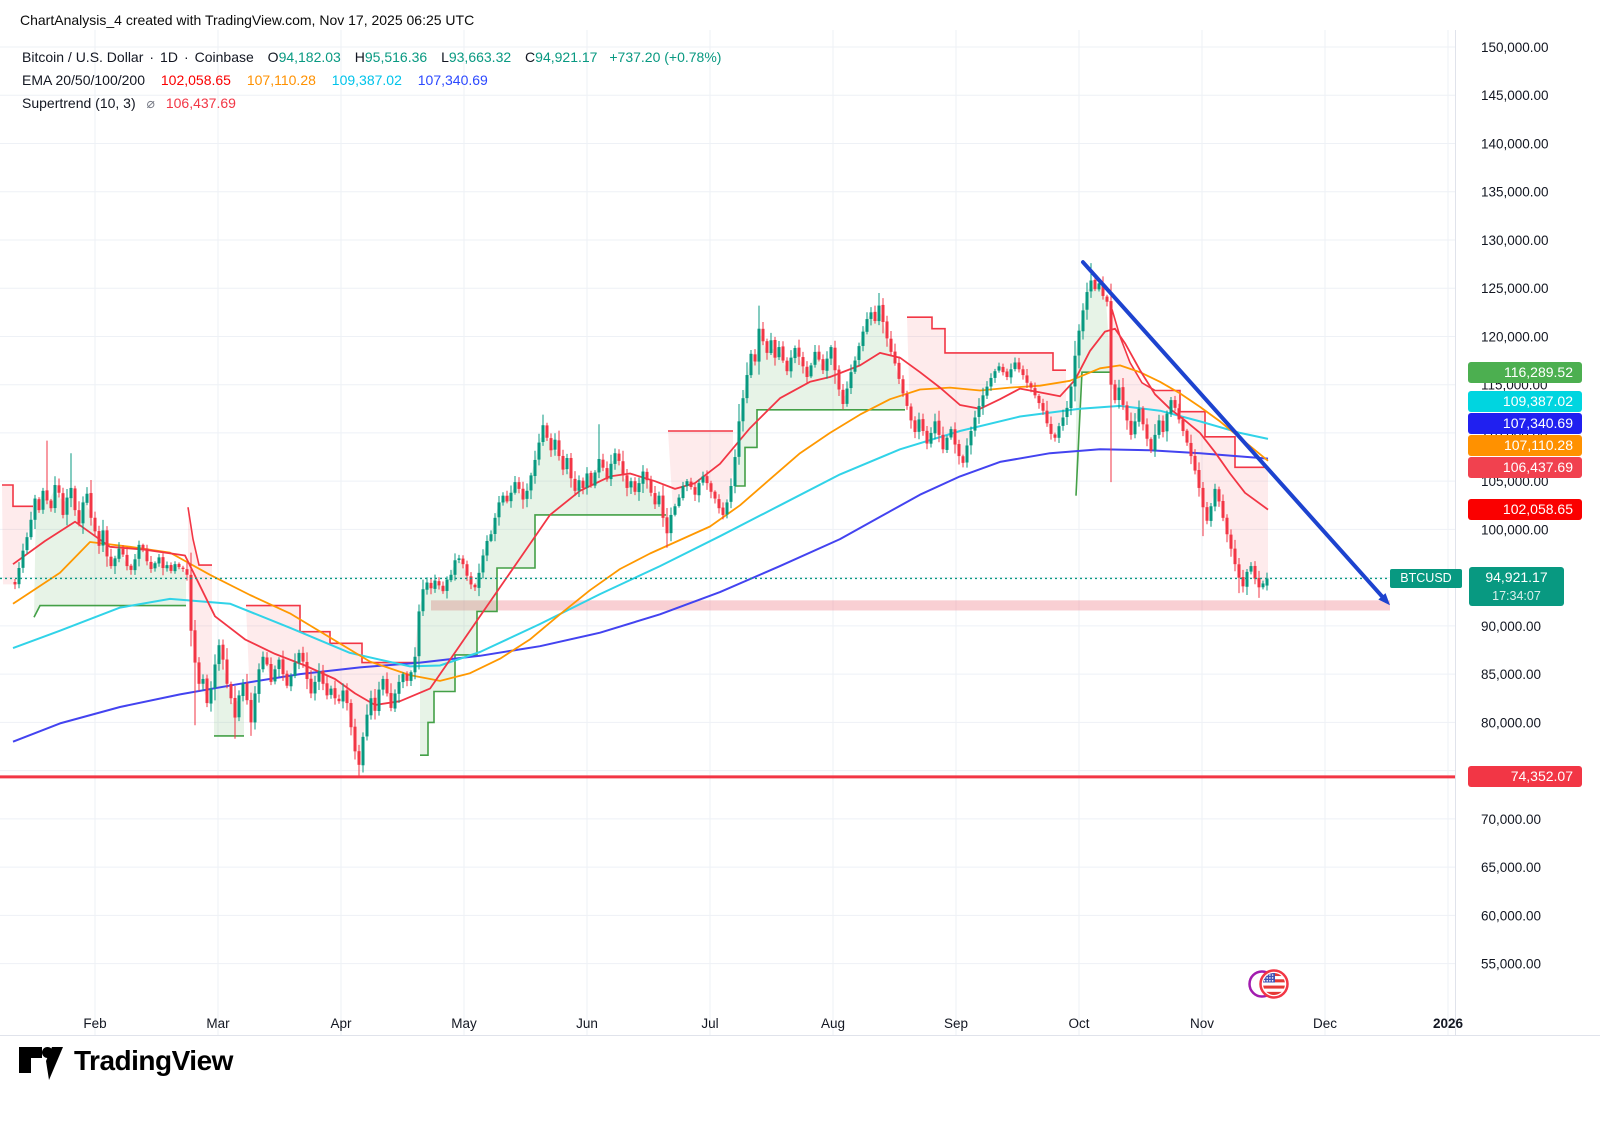 This screenshot has width=1600, height=1121. I want to click on svg-text: 140,000.00, so click(1515, 143).